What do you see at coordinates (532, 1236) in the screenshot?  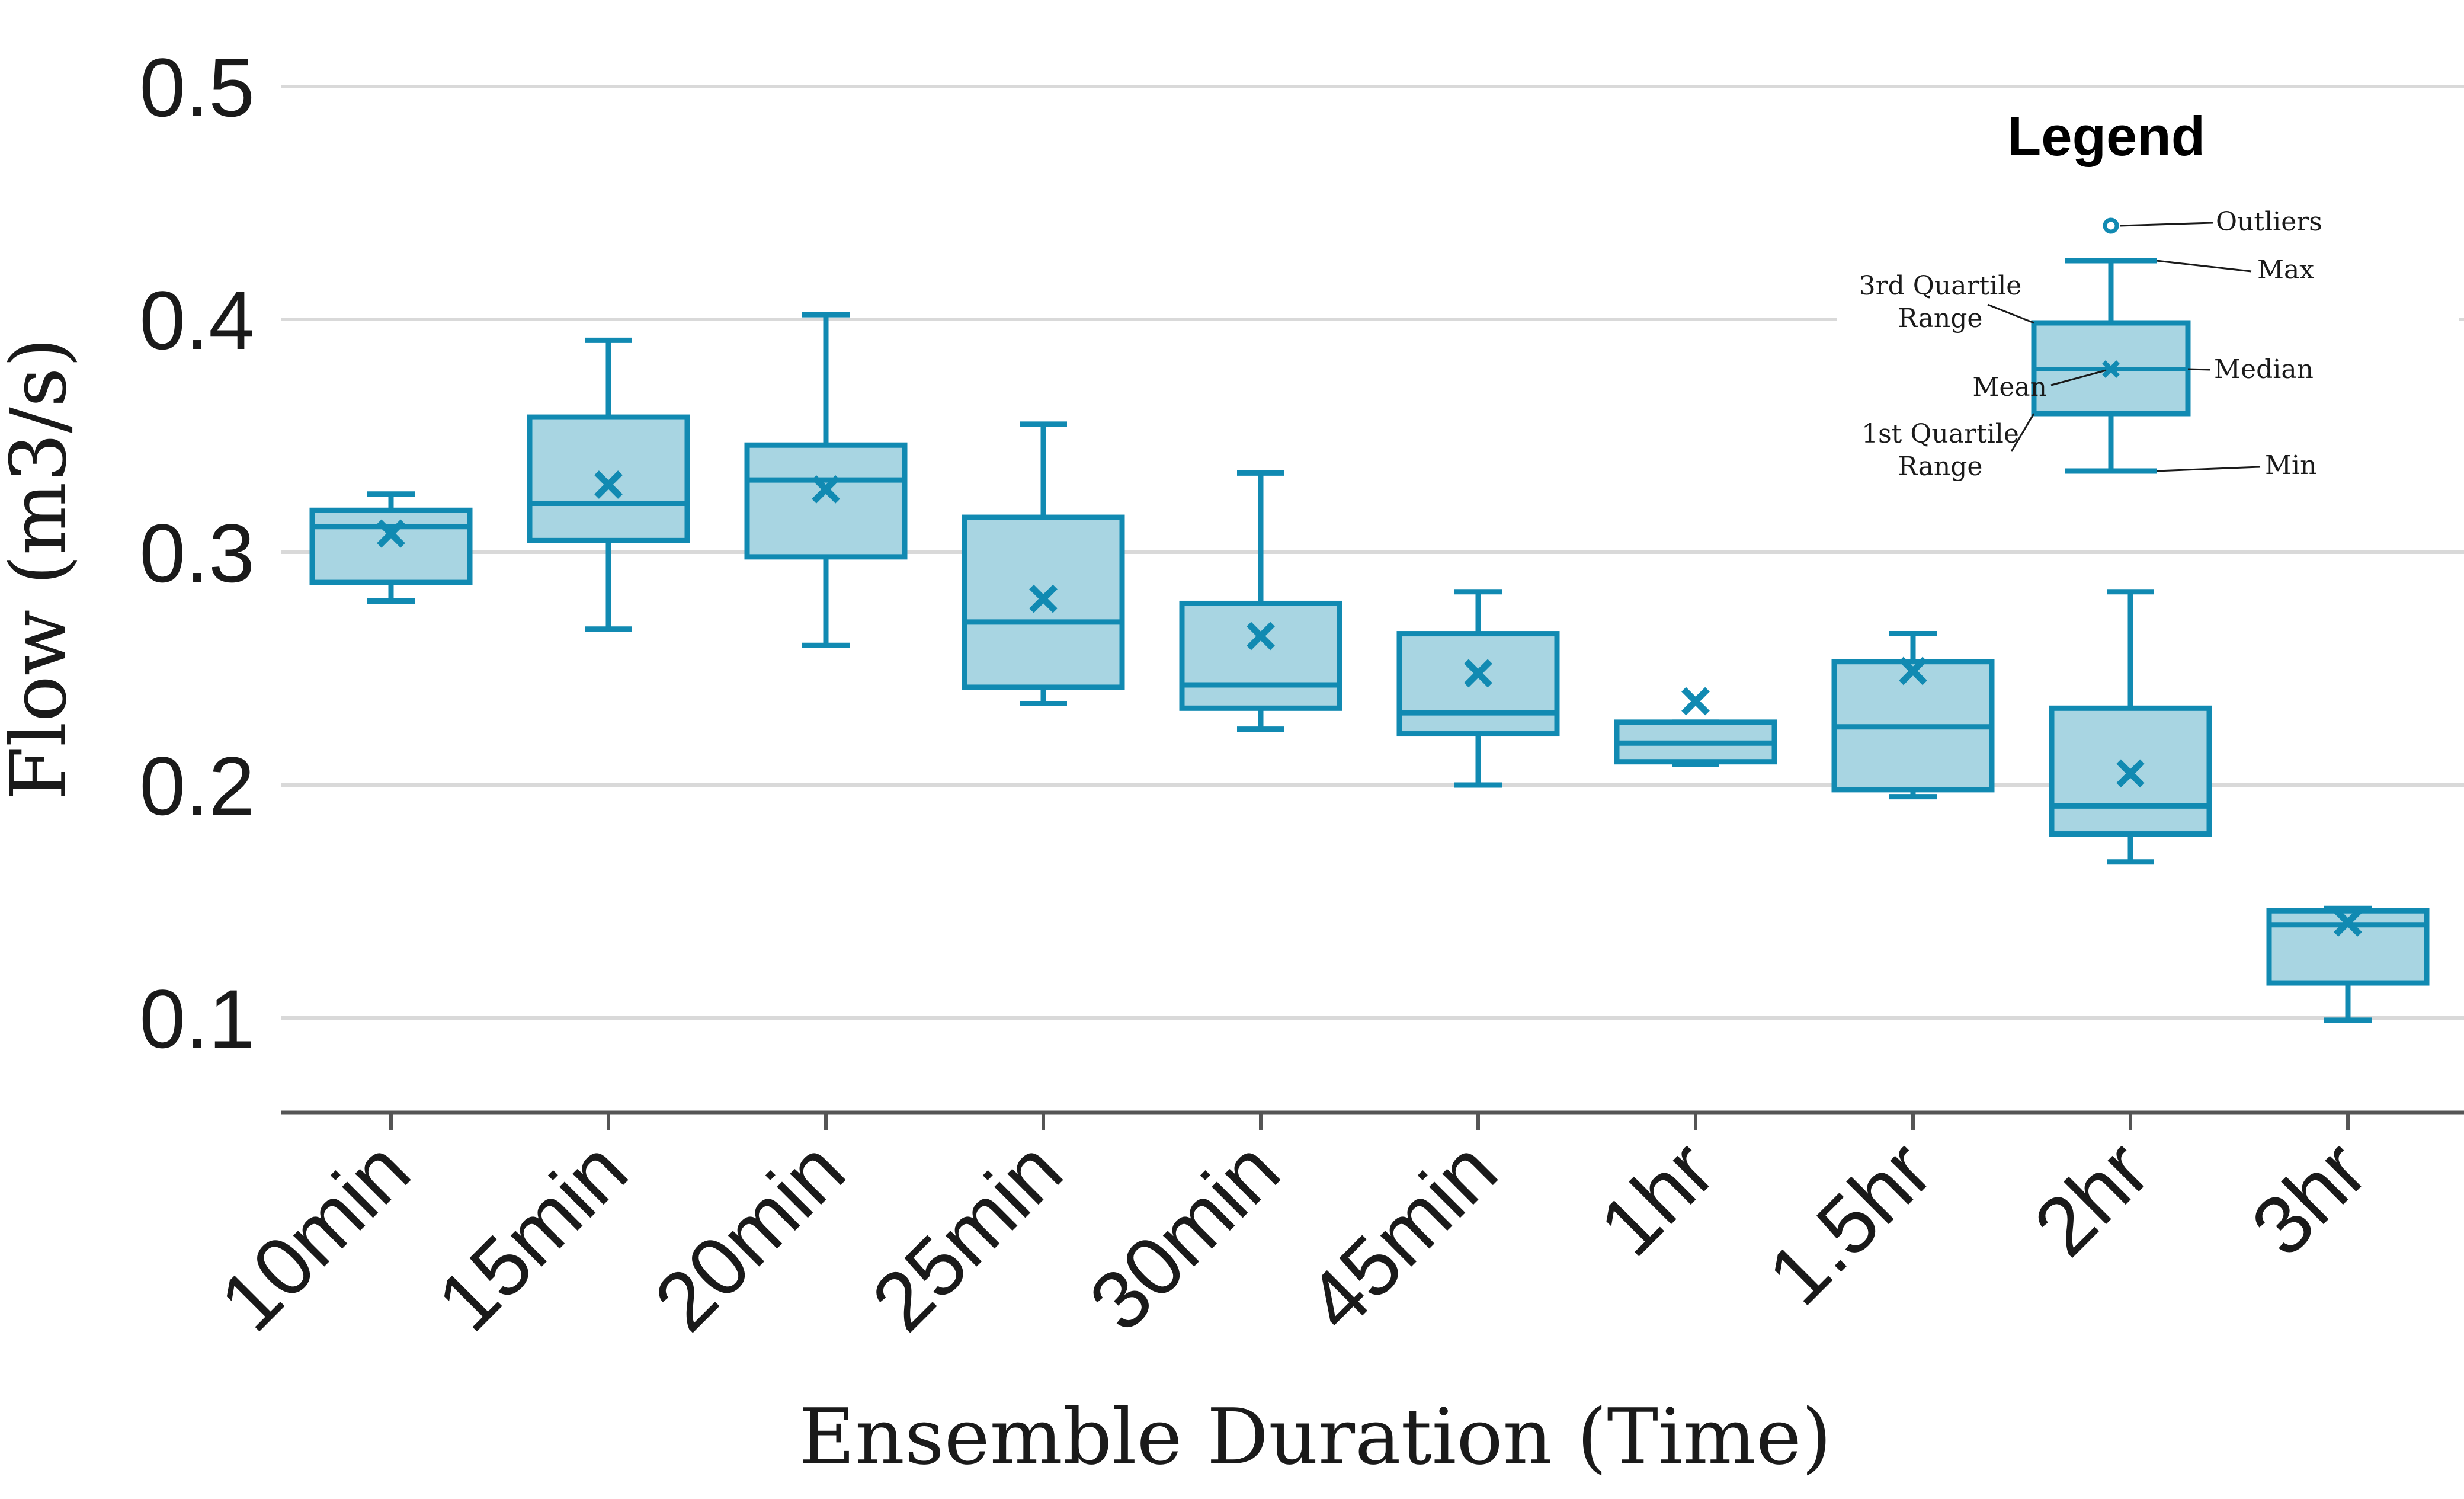 I see `x-tick-label: 15min` at bounding box center [532, 1236].